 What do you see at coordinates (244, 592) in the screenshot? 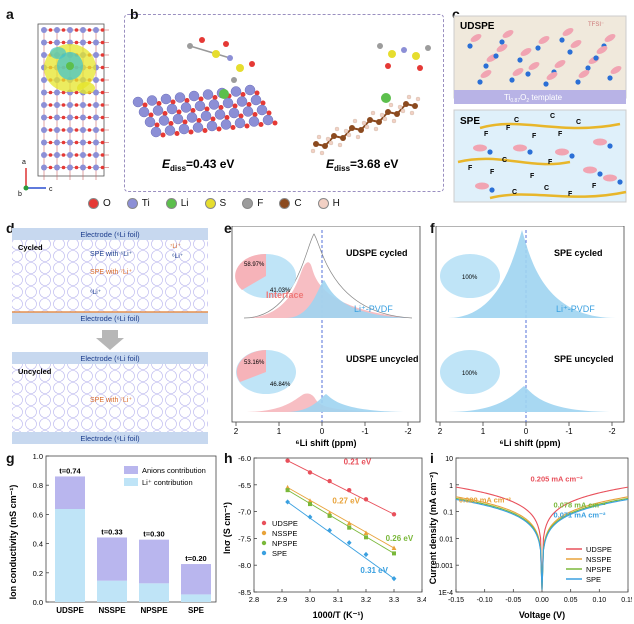
I see `y-tick-label: -8.5` at bounding box center [244, 592].